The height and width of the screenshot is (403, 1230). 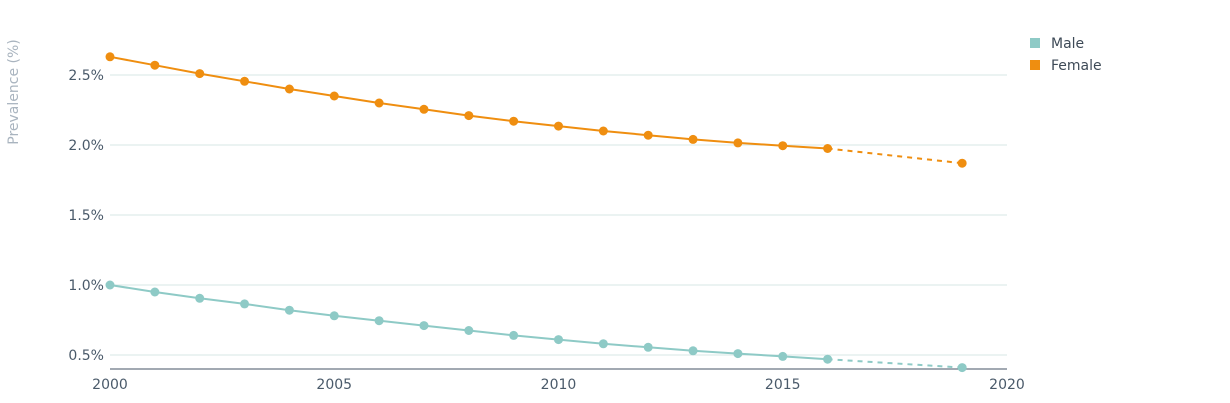 I want to click on projection-line-female, so click(x=895, y=156).